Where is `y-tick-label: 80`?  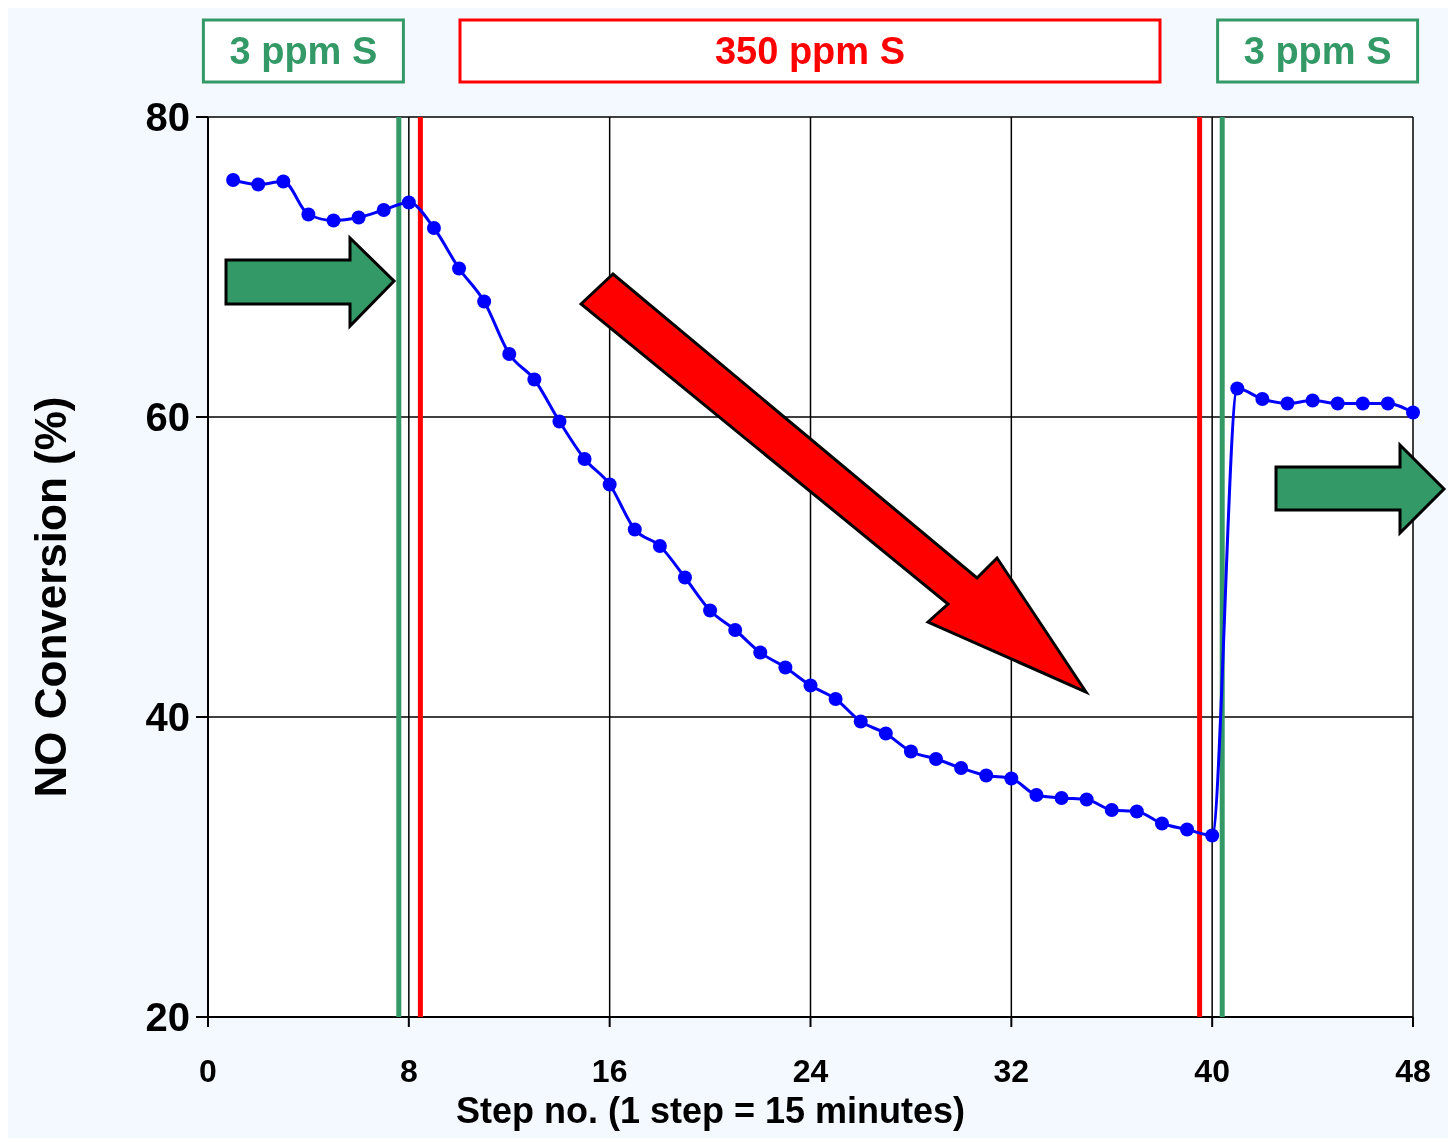 y-tick-label: 80 is located at coordinates (167, 117).